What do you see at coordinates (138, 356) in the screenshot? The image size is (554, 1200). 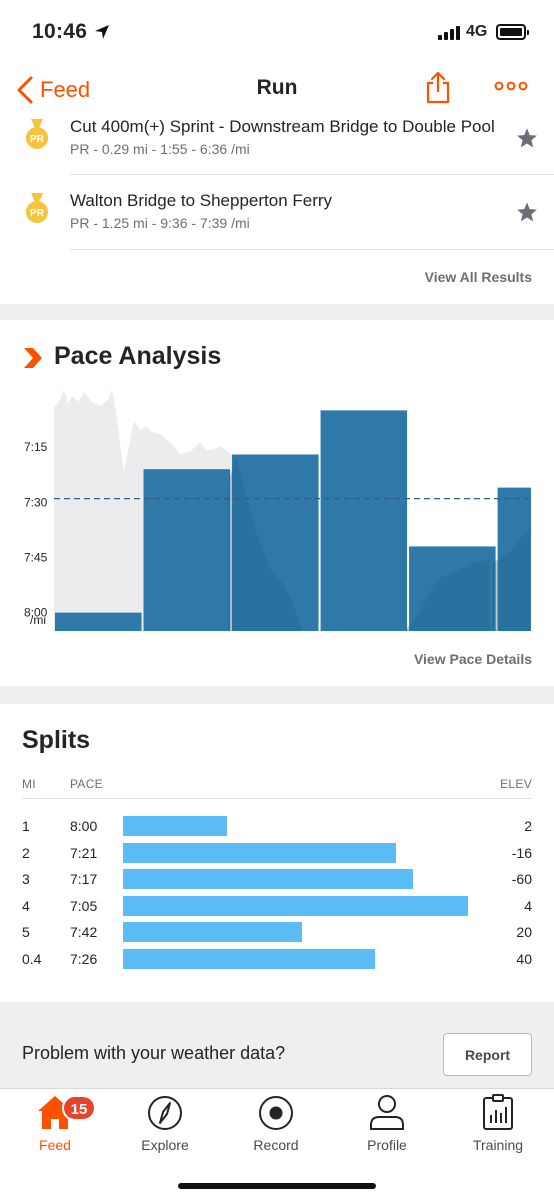 I see `pace-analysis-heading: Pace Analysis` at bounding box center [138, 356].